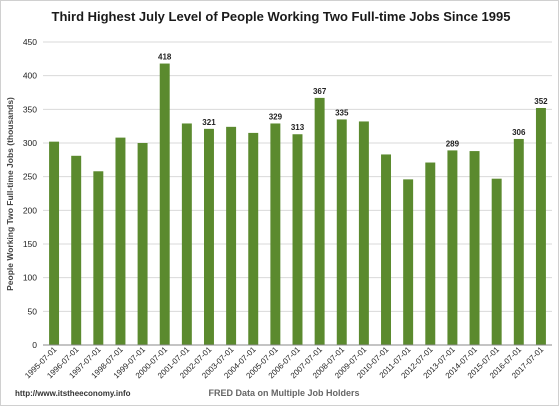 The height and width of the screenshot is (406, 559). Describe the element at coordinates (33, 311) in the screenshot. I see `y-tick-label: 50` at that location.